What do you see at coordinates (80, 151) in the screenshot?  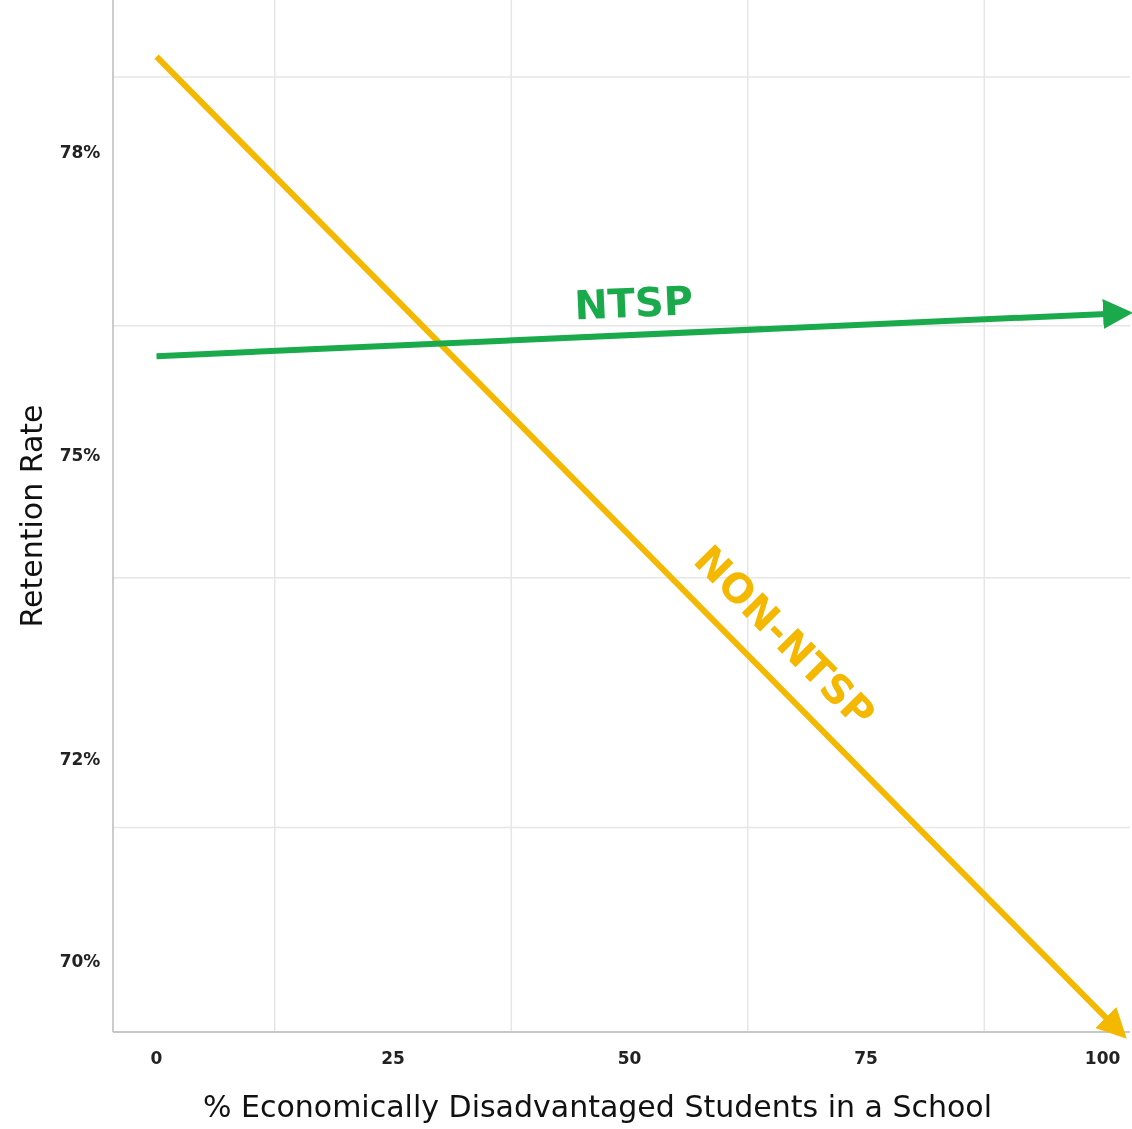 I see `y-tick-label: 78%` at bounding box center [80, 151].